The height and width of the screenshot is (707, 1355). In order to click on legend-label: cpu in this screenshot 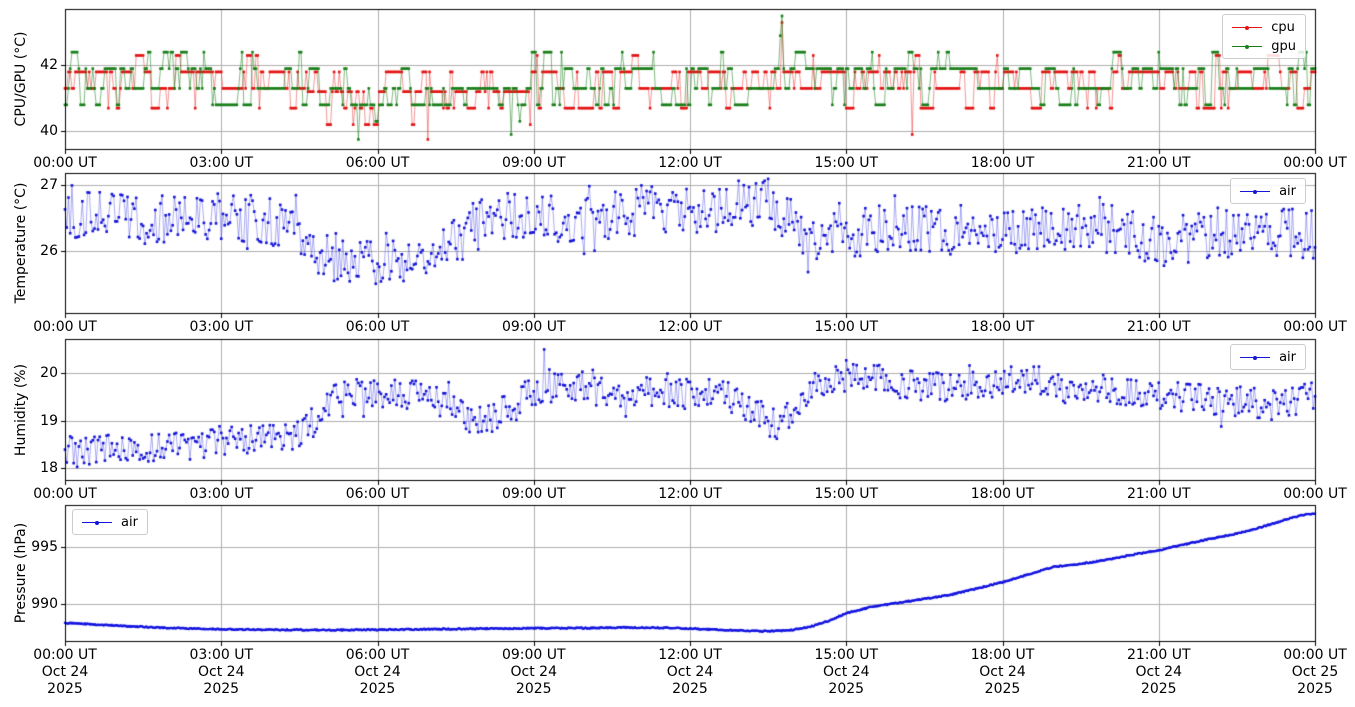, I will do `click(1283, 27)`.